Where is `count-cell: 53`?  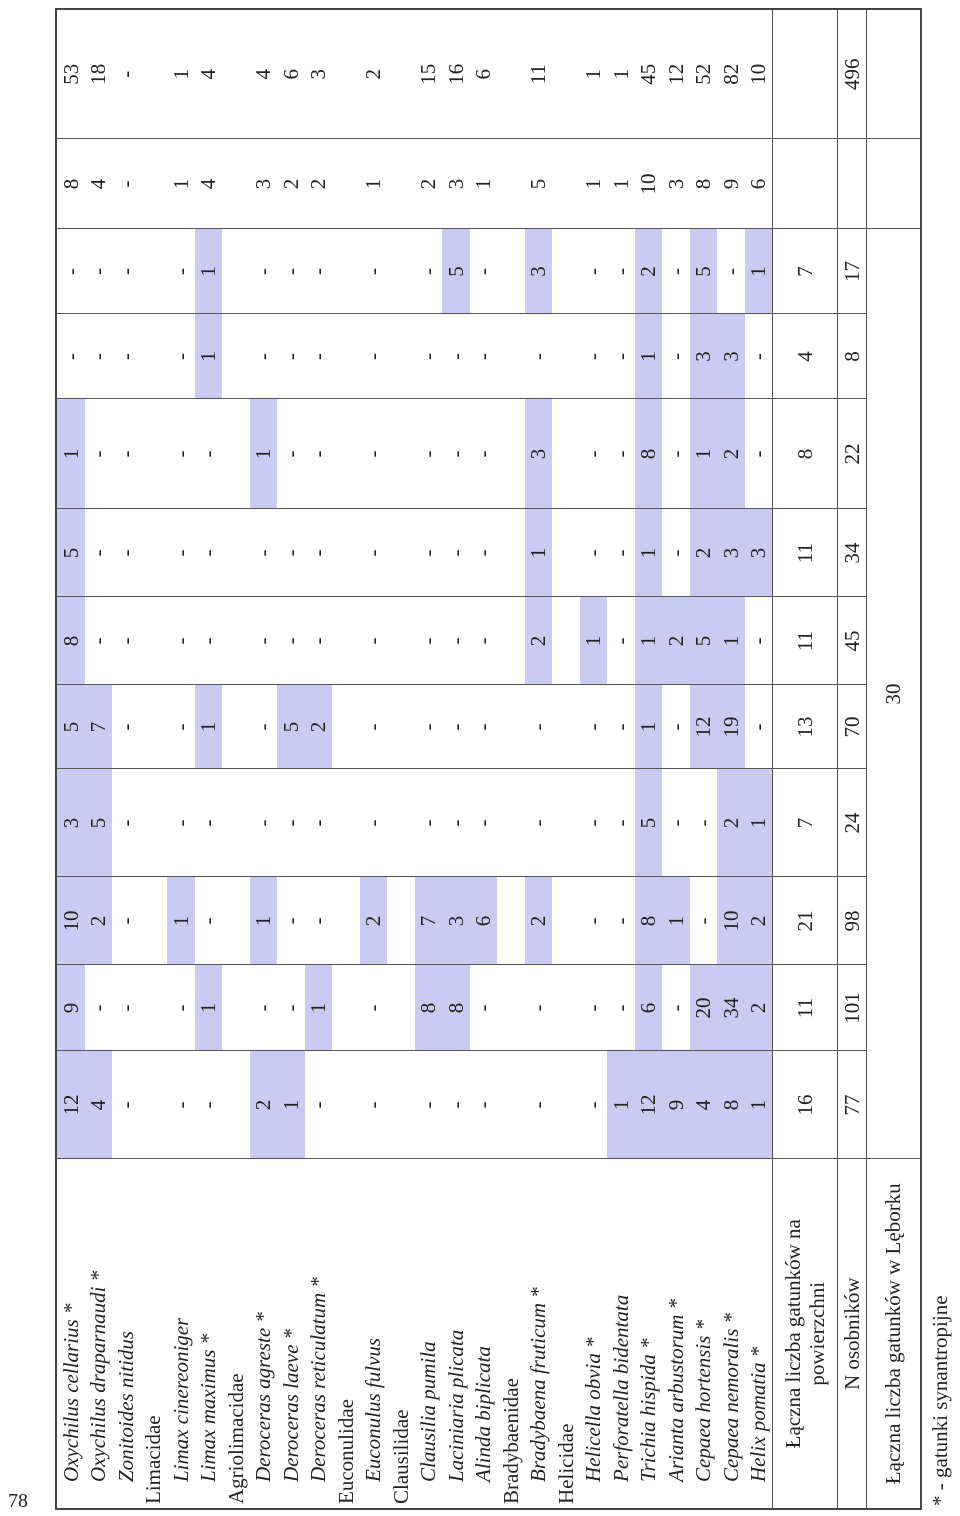 count-cell: 53 is located at coordinates (70, 74).